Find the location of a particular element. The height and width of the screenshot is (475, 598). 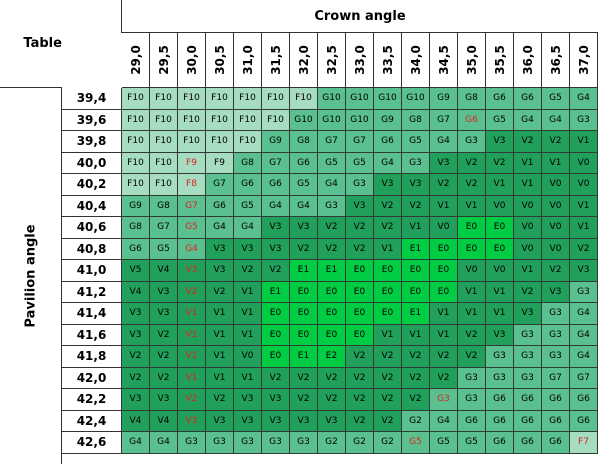

pavilion-angle-value: 41,2 is located at coordinates (92, 292).